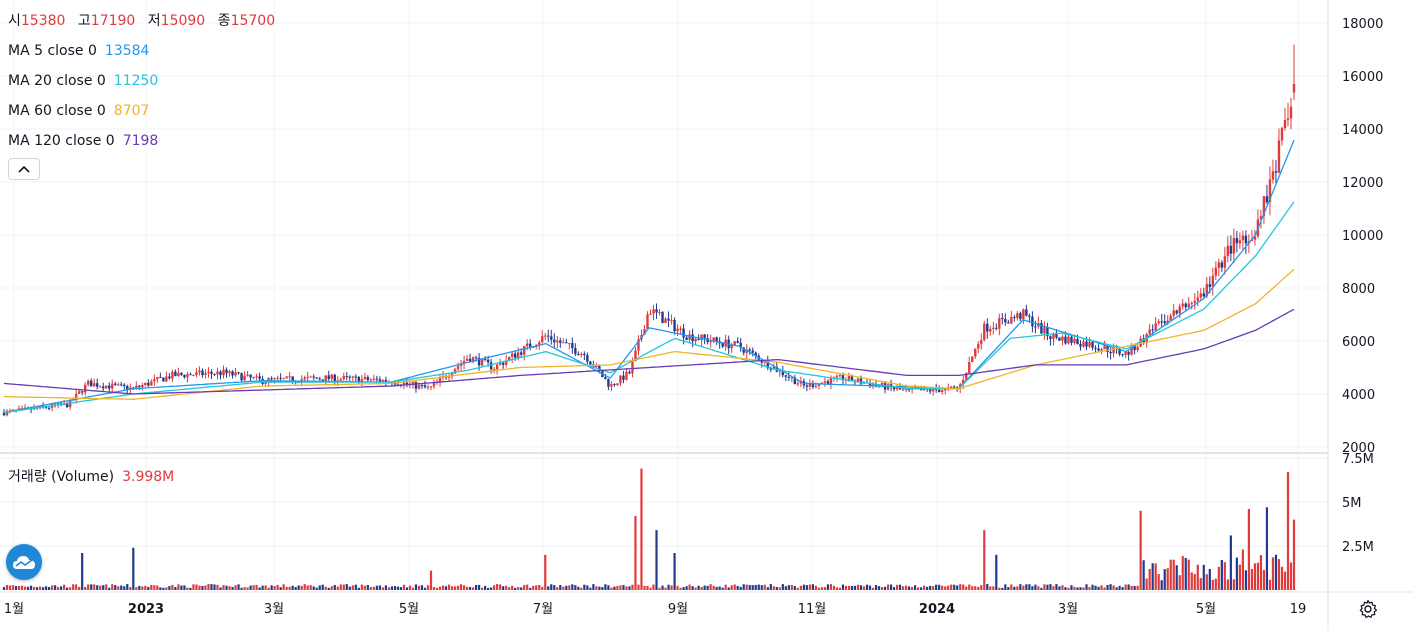 This screenshot has width=1413, height=631. Describe the element at coordinates (136, 81) in the screenshot. I see `ma20-value: 11250` at that location.